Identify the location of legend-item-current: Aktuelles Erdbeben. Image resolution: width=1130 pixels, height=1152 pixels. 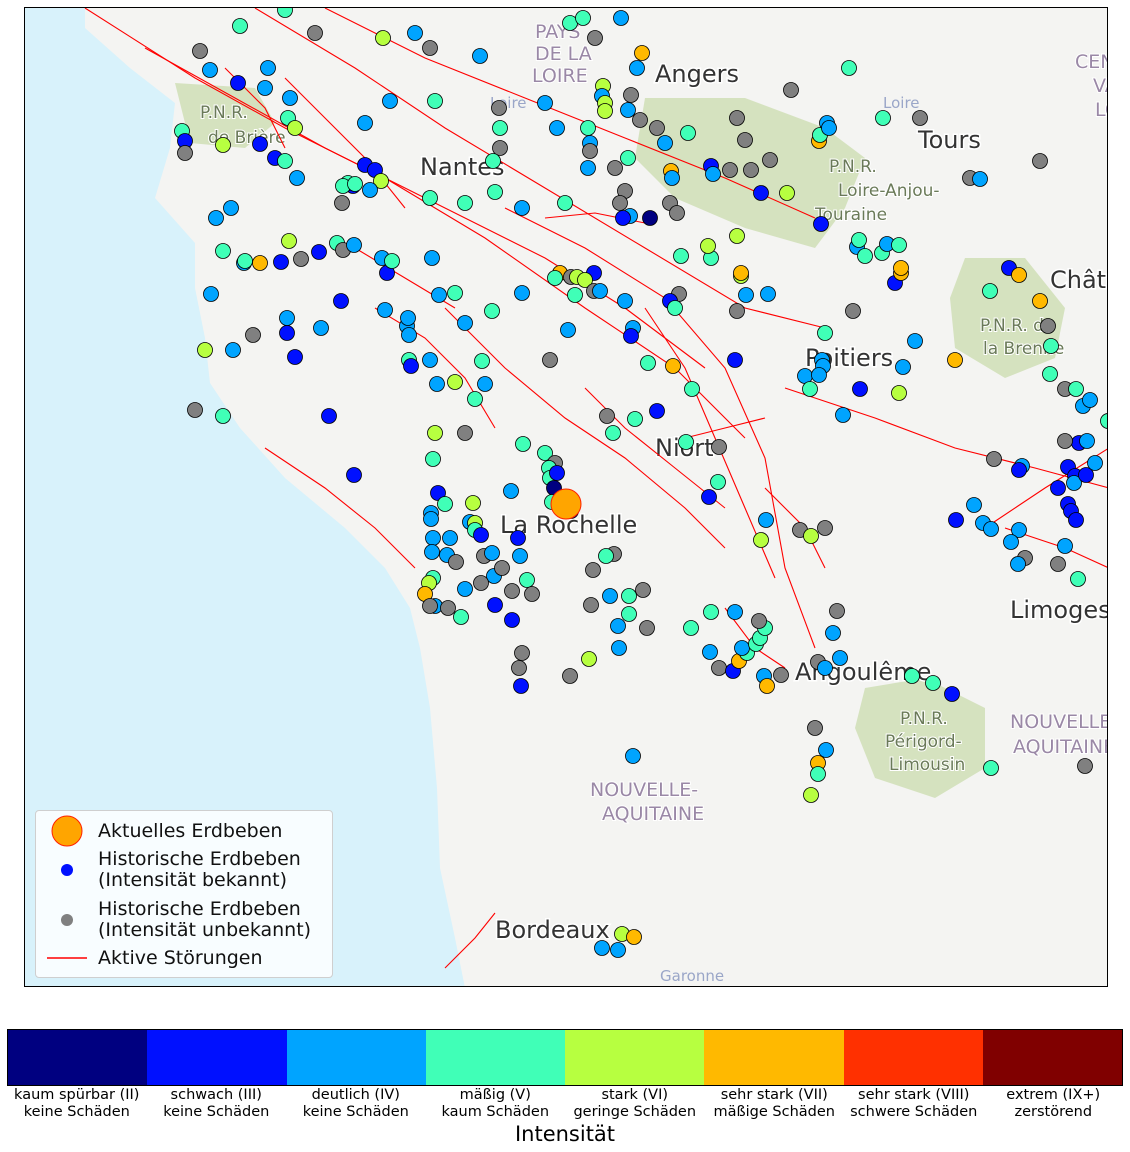
(159, 831).